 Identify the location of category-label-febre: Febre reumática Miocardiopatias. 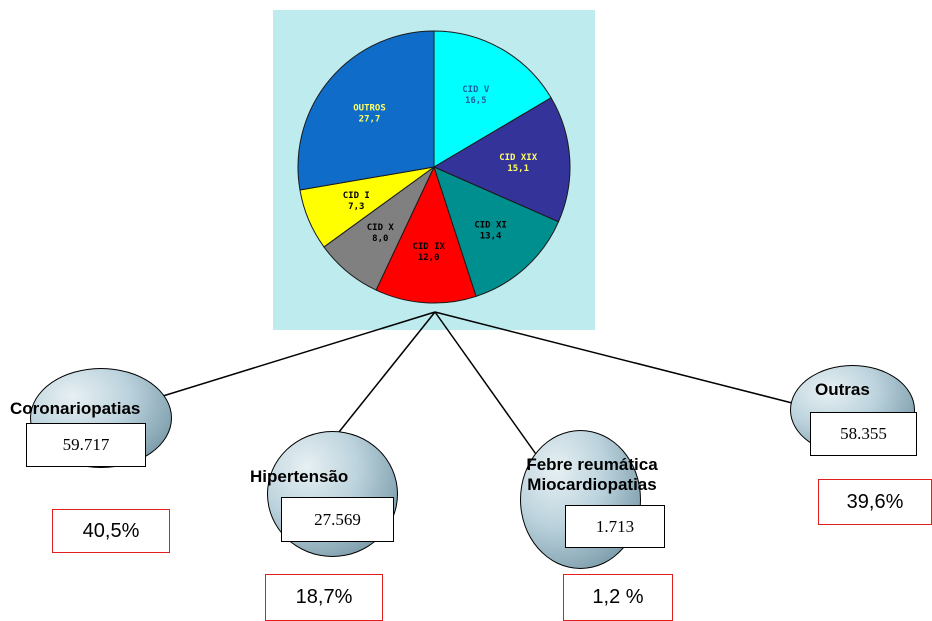
(592, 475).